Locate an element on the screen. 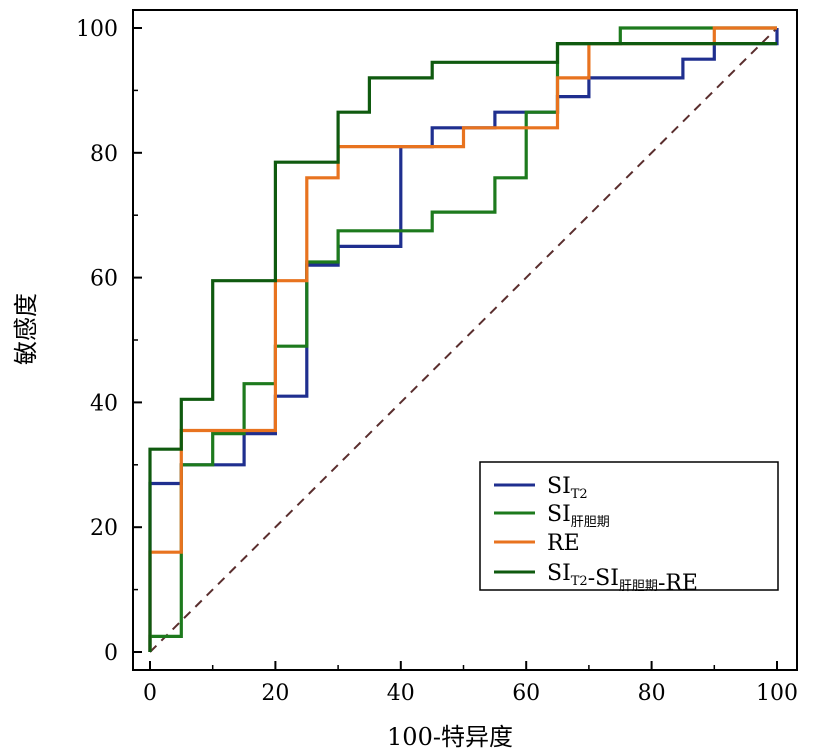 The image size is (827, 753). y-tick-label: 40 is located at coordinates (104, 403).